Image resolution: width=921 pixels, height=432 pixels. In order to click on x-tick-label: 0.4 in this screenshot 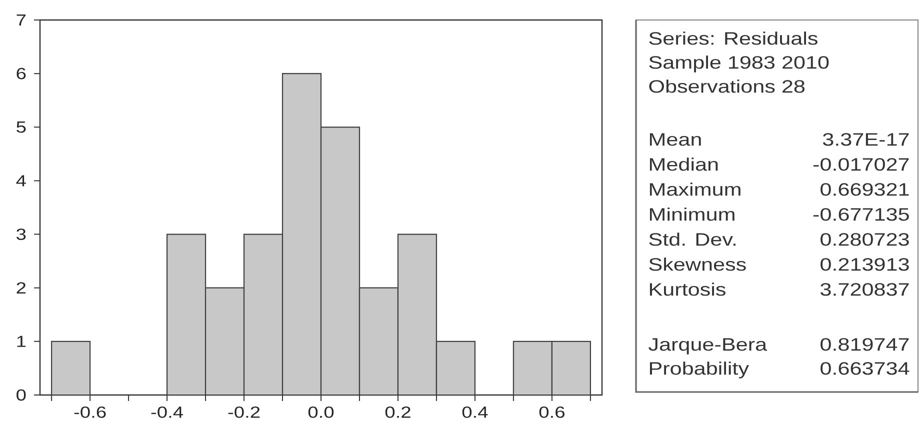, I will do `click(475, 412)`.